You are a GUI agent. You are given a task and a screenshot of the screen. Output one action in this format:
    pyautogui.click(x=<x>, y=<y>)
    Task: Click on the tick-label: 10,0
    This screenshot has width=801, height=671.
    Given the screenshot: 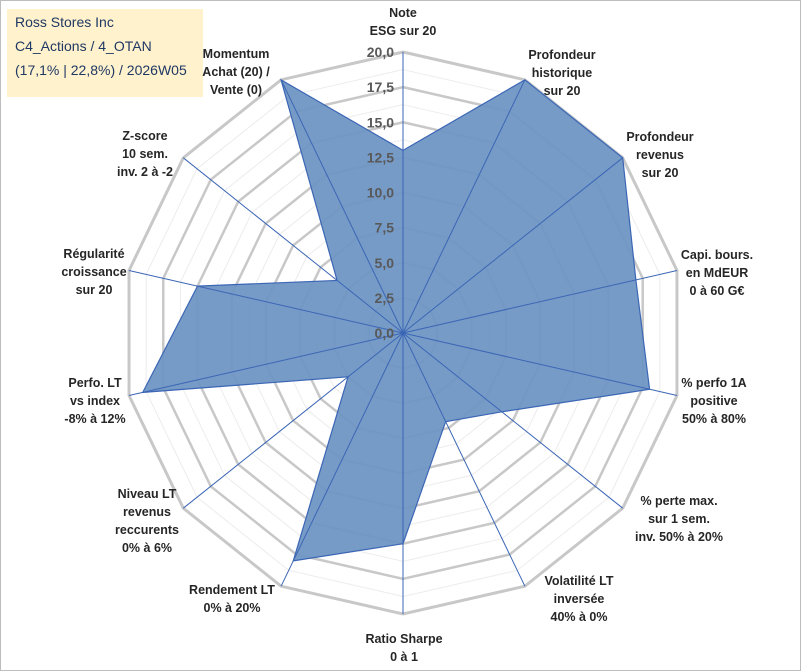 What is the action you would take?
    pyautogui.click(x=380, y=193)
    